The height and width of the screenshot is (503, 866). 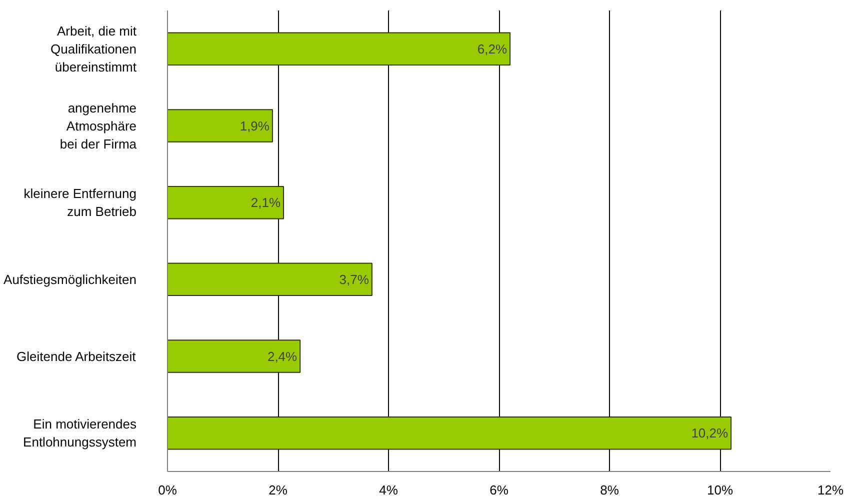 What do you see at coordinates (99, 126) in the screenshot?
I see `y-tick-label: angenehme Atmosphäre bei der Firma` at bounding box center [99, 126].